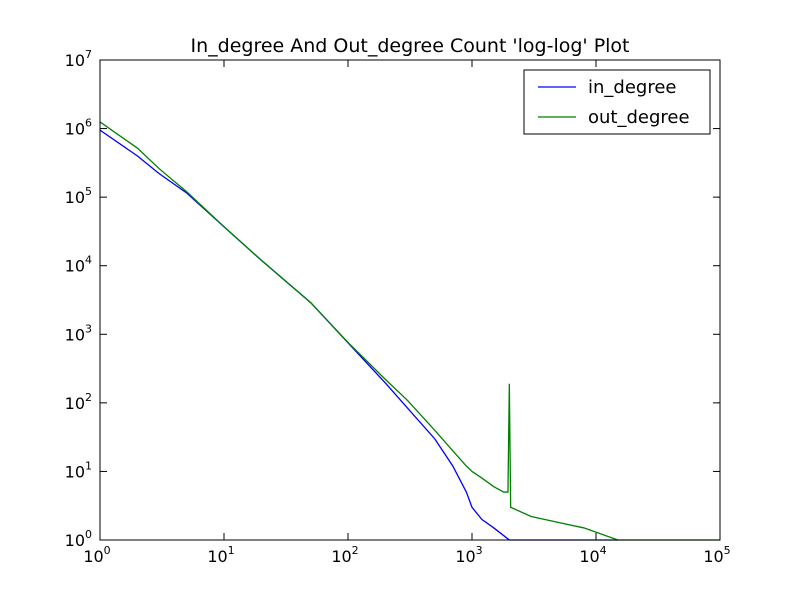 This screenshot has height=600, width=800. Describe the element at coordinates (78, 470) in the screenshot. I see `y-tick-label: 10¹` at that location.